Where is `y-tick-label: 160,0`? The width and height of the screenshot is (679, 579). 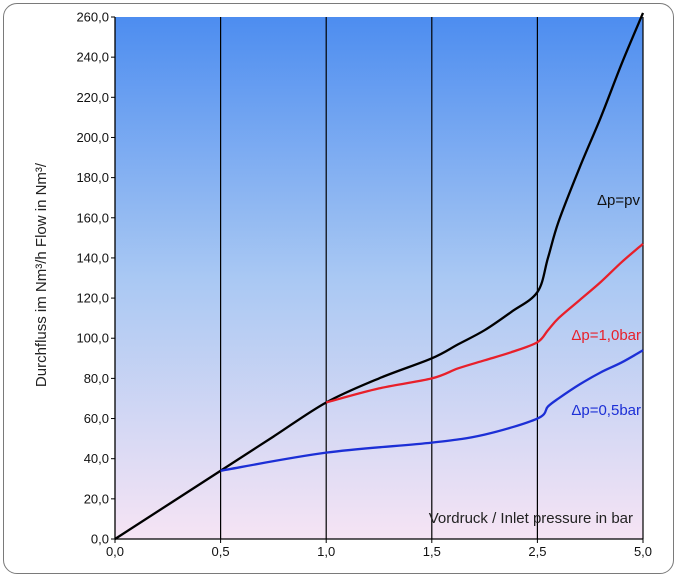
y-tick-label: 160,0 is located at coordinates (92, 217).